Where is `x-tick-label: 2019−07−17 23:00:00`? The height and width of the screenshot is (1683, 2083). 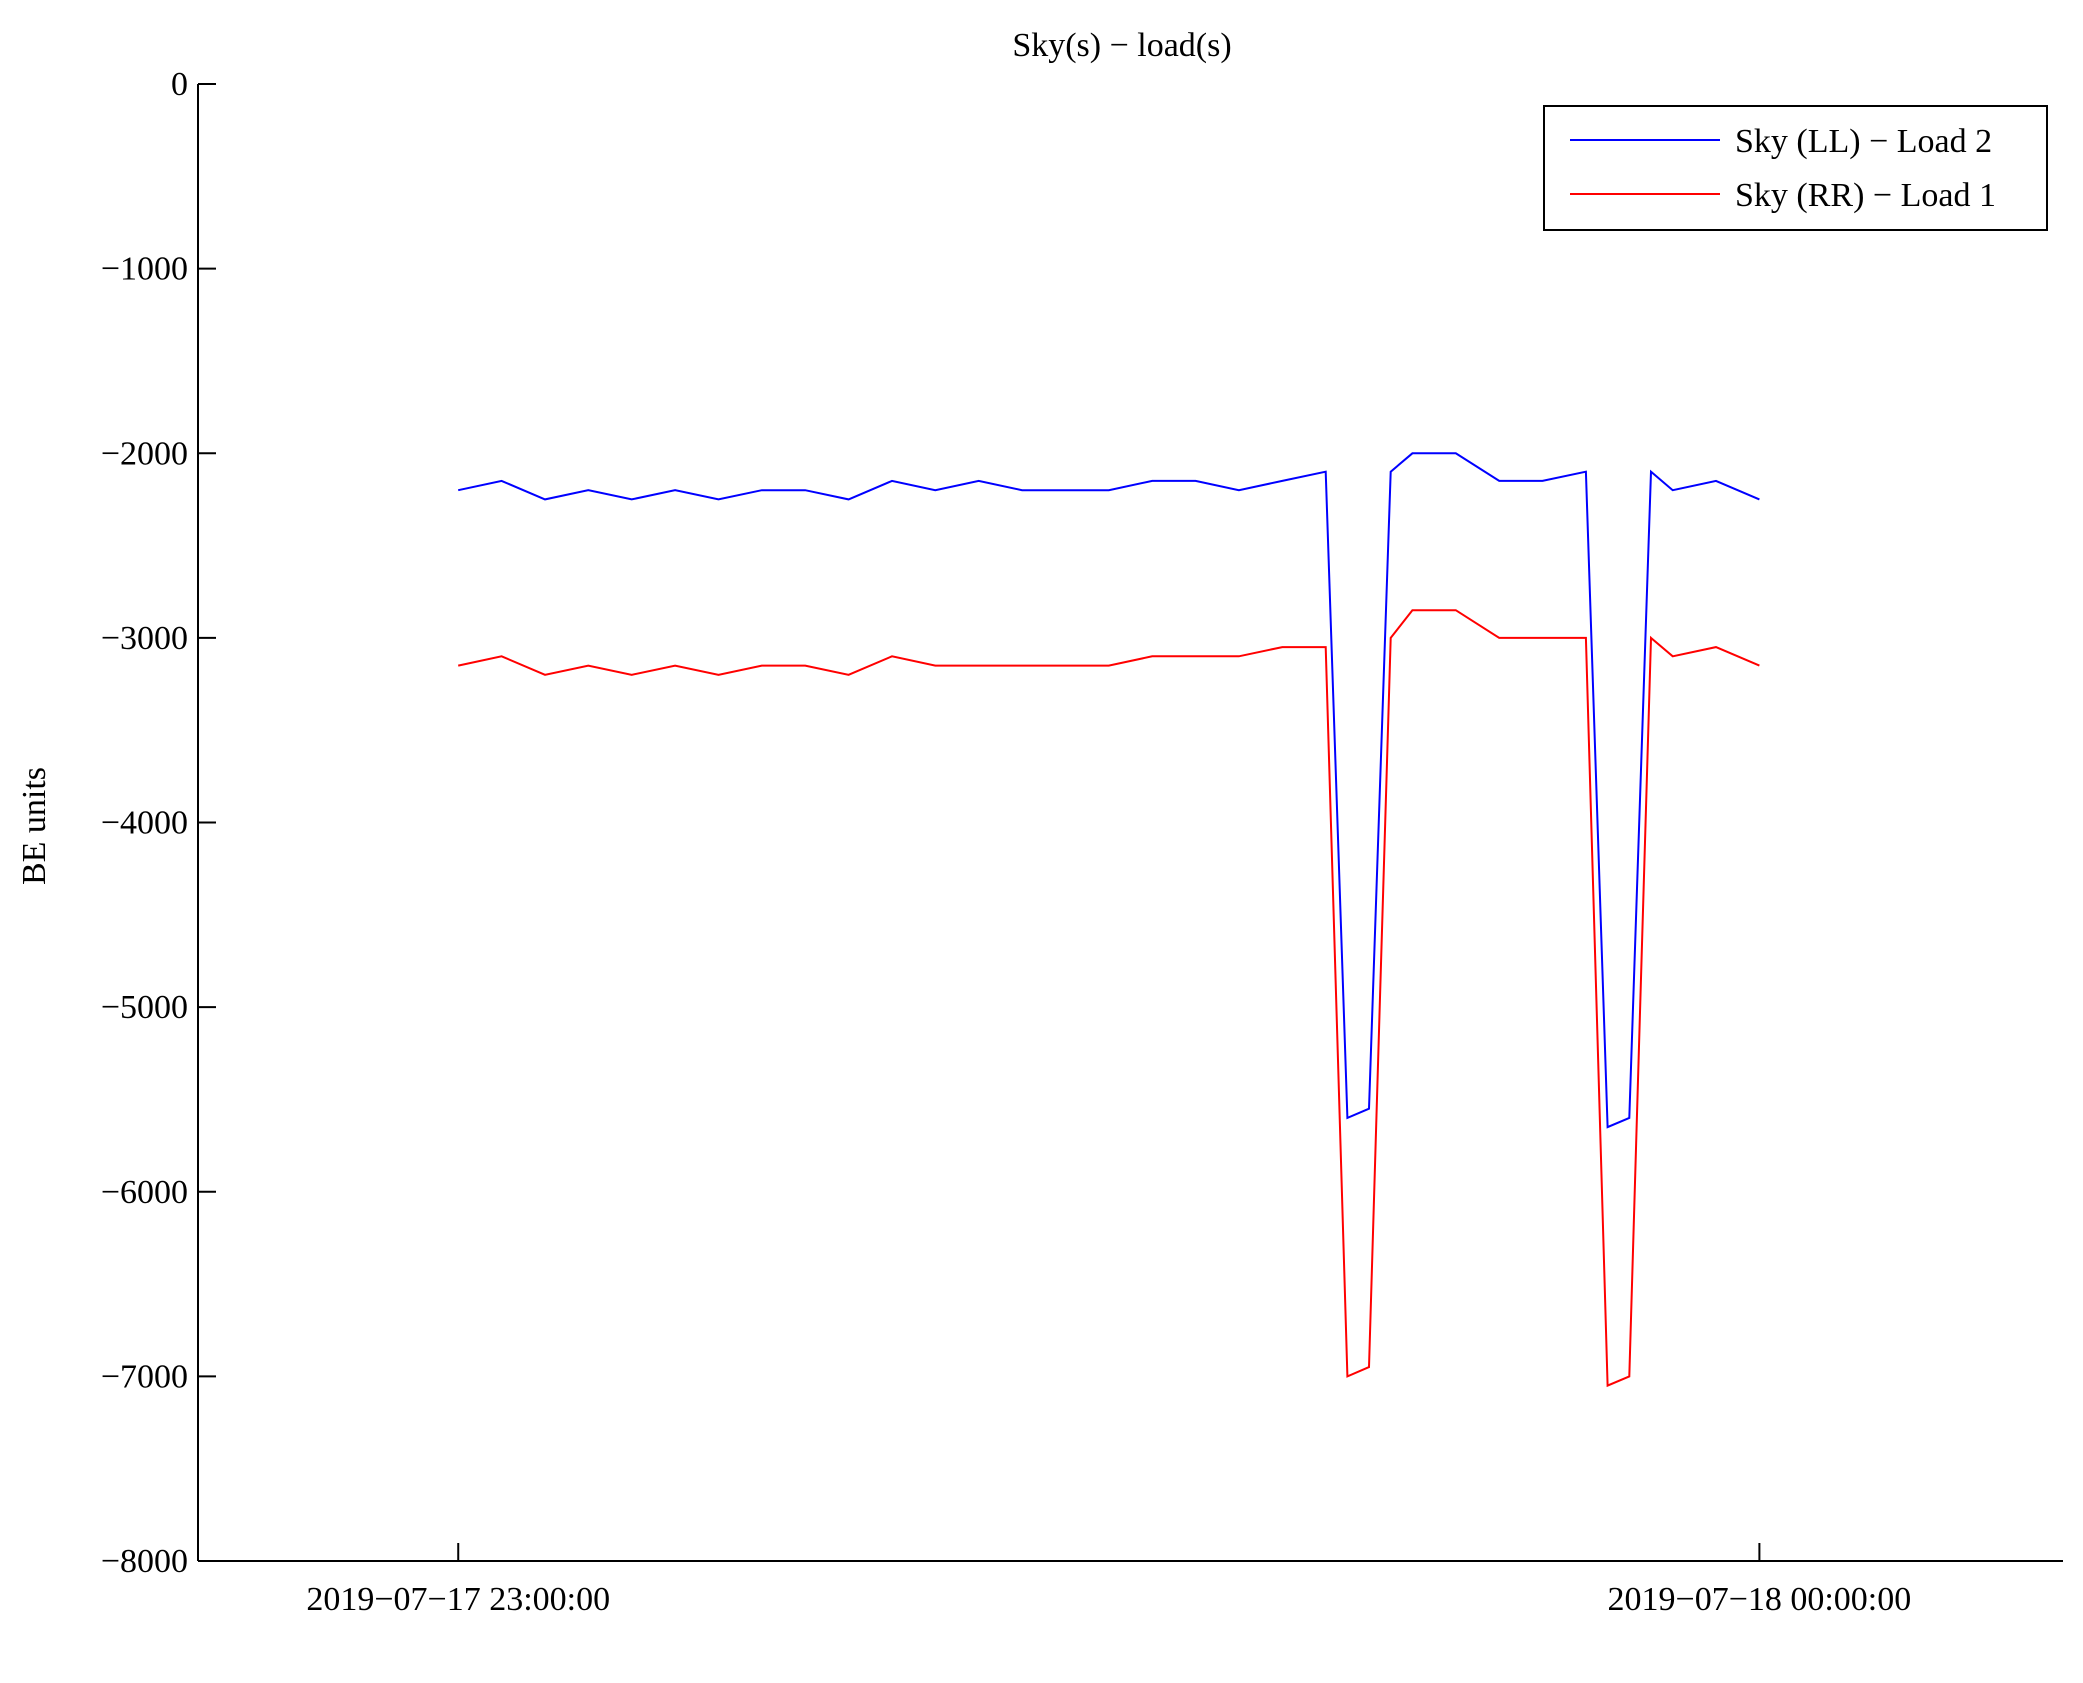 x-tick-label: 2019−07−17 23:00:00 is located at coordinates (458, 1599).